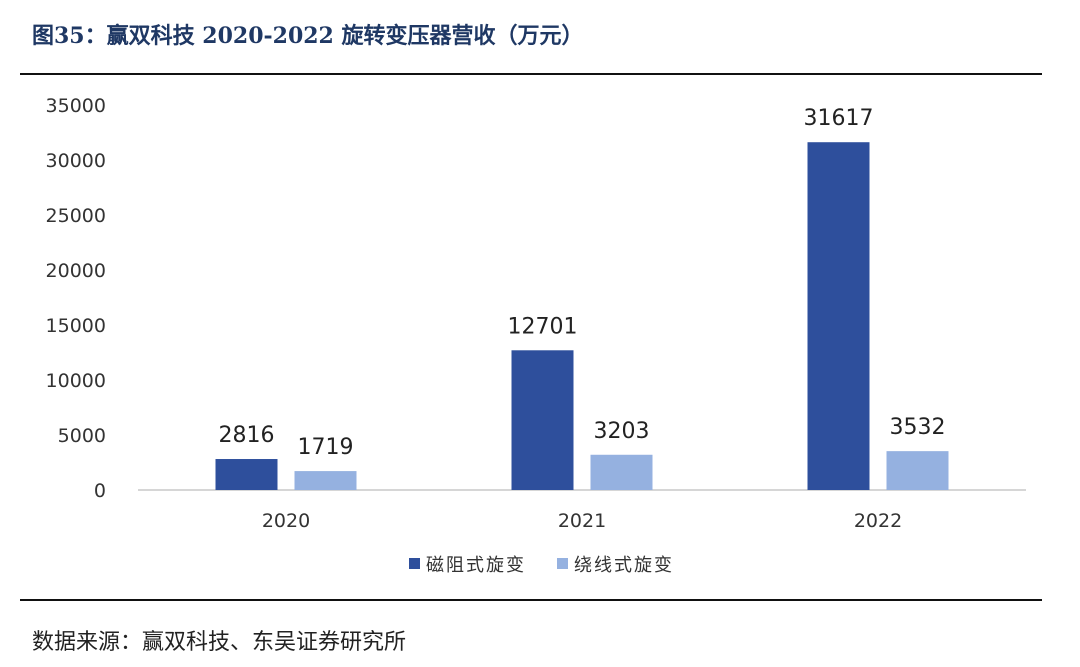 This screenshot has width=1080, height=667. What do you see at coordinates (82, 436) in the screenshot?
I see `y-tick-label: 5000` at bounding box center [82, 436].